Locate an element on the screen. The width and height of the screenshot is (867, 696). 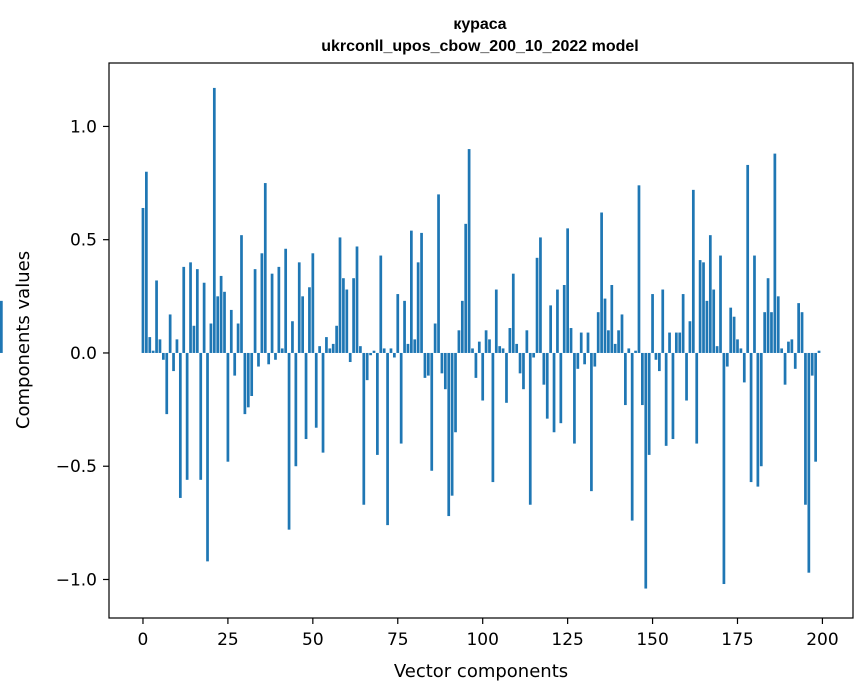
x-axis-ticks: 0 25 50 75 100 125 150 175 200 is located at coordinates (488, 634).